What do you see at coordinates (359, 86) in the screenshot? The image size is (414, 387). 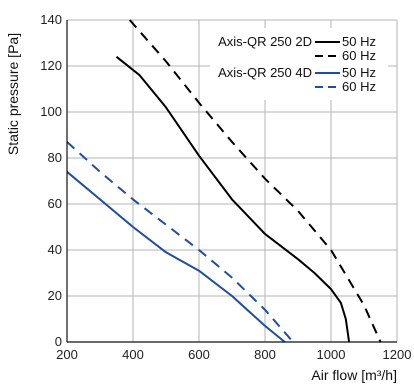 I see `legend-label-4d-60hz: 60 Hz` at bounding box center [359, 86].